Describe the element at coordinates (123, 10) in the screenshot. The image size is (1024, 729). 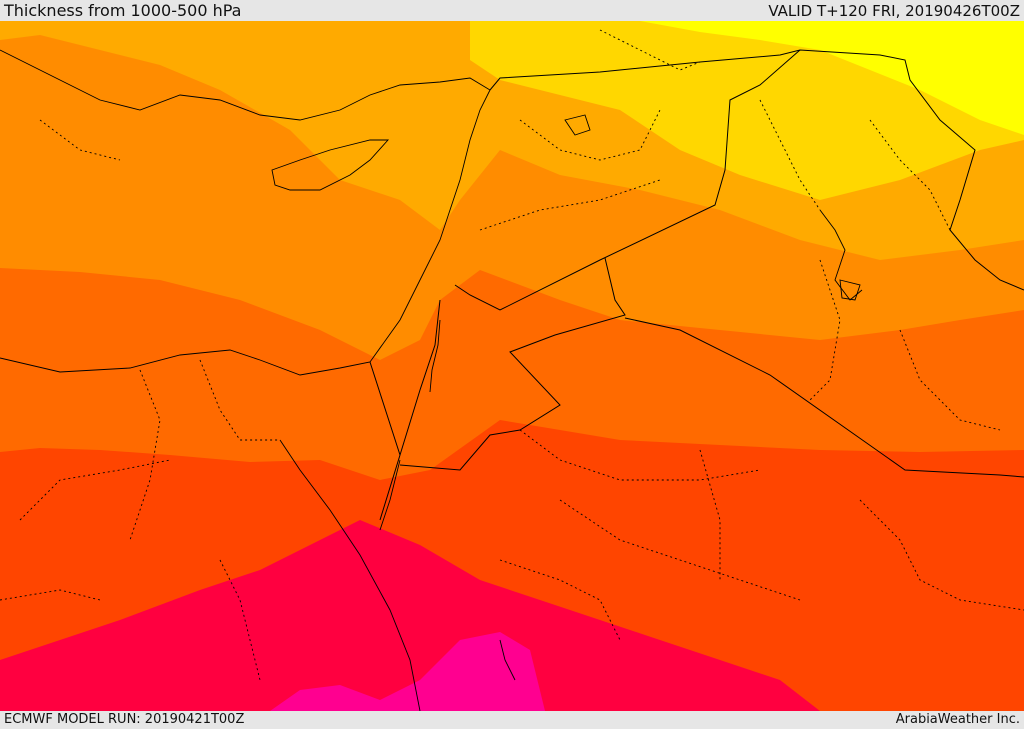
I see `map-title: Thickness from 1000-500 hPa` at that location.